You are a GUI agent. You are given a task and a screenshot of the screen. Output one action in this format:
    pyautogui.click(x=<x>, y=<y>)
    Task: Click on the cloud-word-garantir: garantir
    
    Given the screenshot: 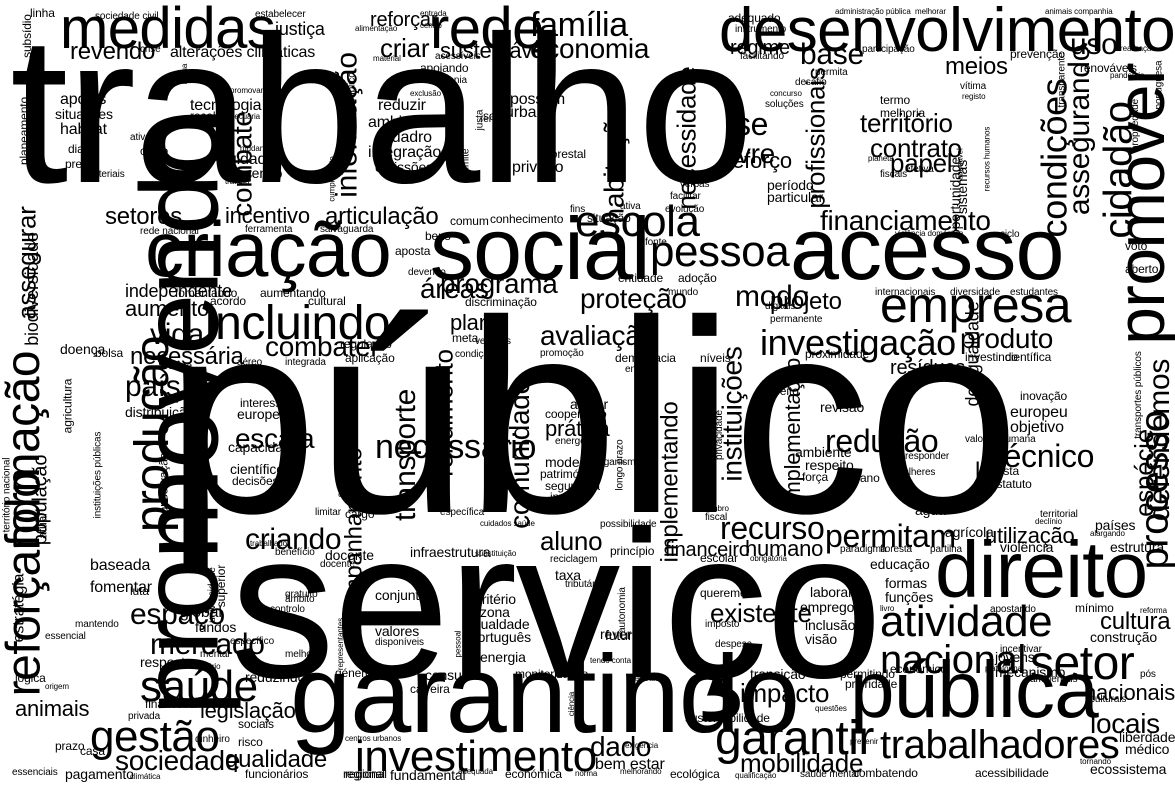 What is the action you would take?
    pyautogui.click(x=794, y=738)
    